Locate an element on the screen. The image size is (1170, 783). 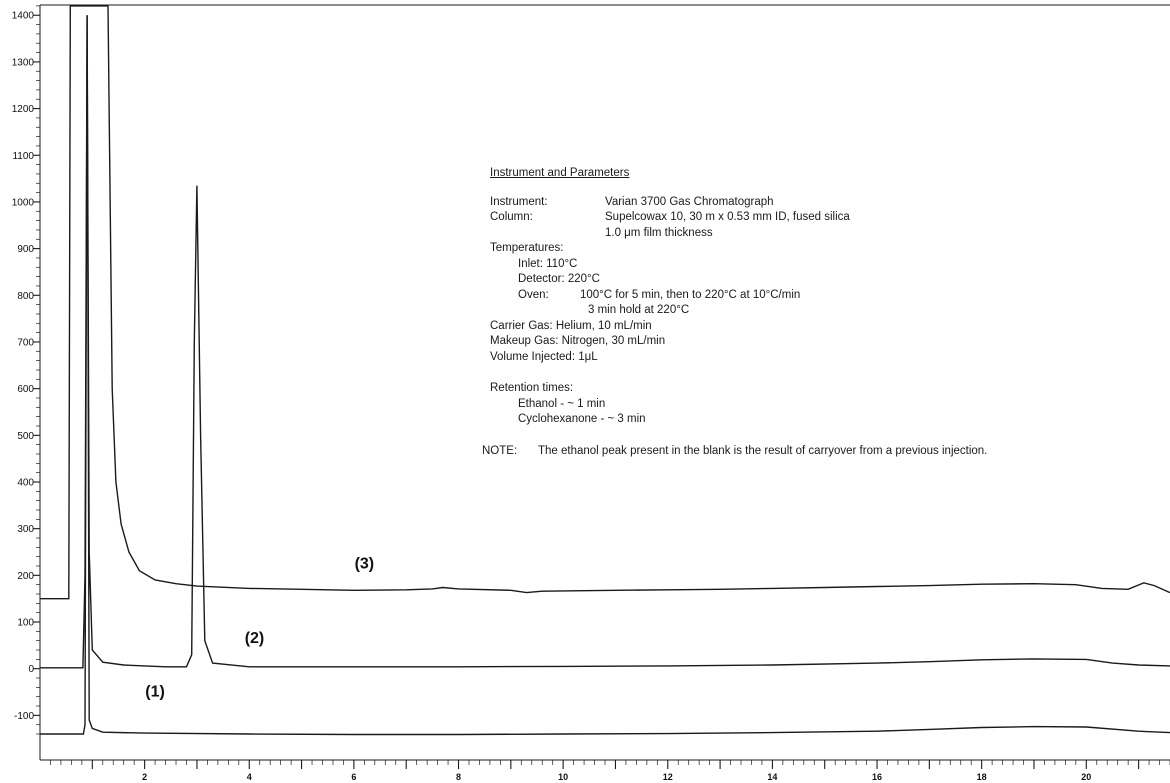
y-tick-label: 300 is located at coordinates (25, 529).